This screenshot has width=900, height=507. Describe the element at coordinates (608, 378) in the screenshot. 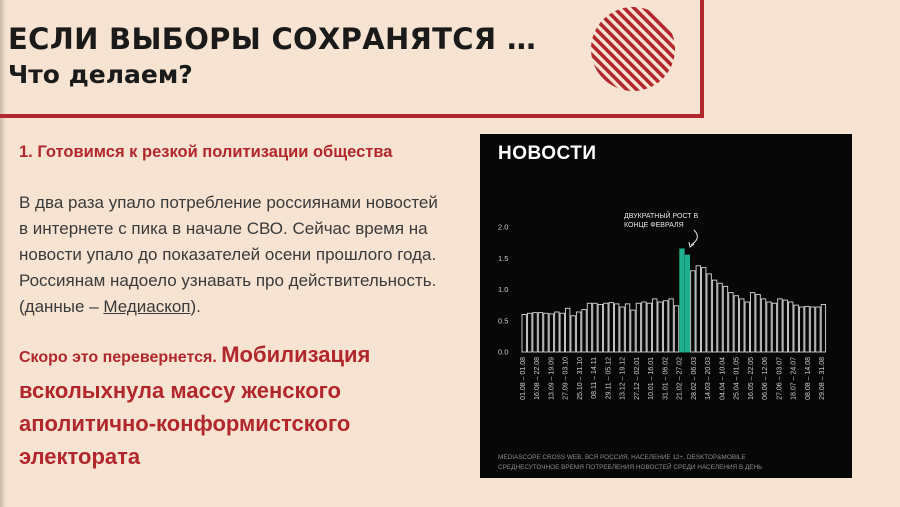

I see `x-tick-label: 29.11 – 05.12` at that location.